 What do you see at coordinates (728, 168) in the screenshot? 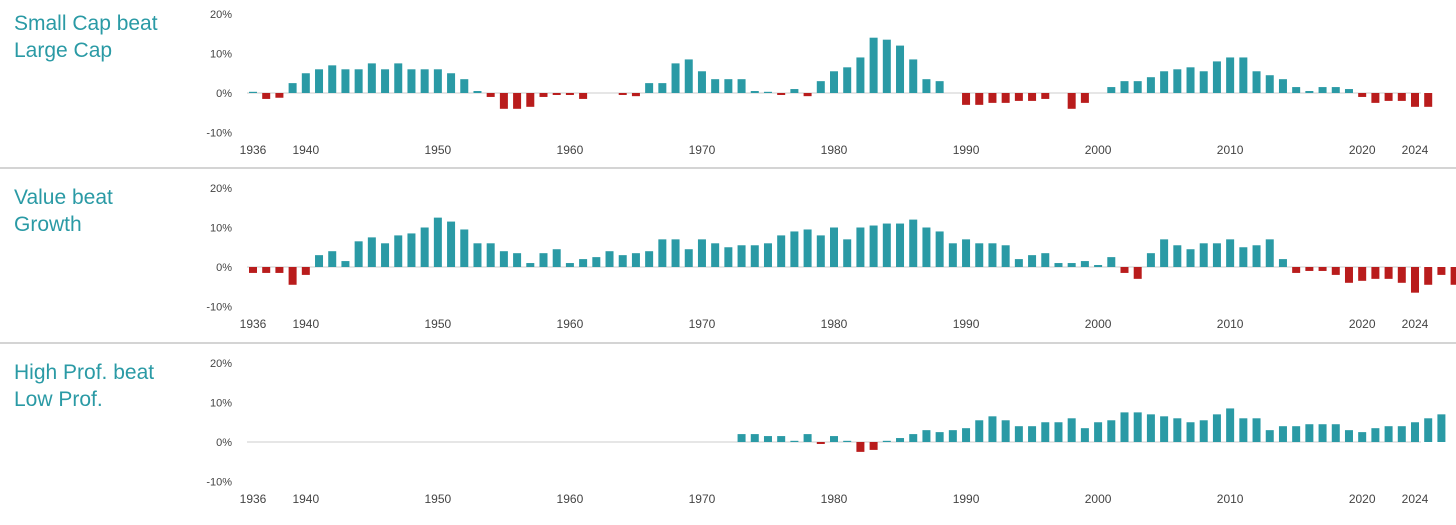
I see `panel-divider` at bounding box center [728, 168].